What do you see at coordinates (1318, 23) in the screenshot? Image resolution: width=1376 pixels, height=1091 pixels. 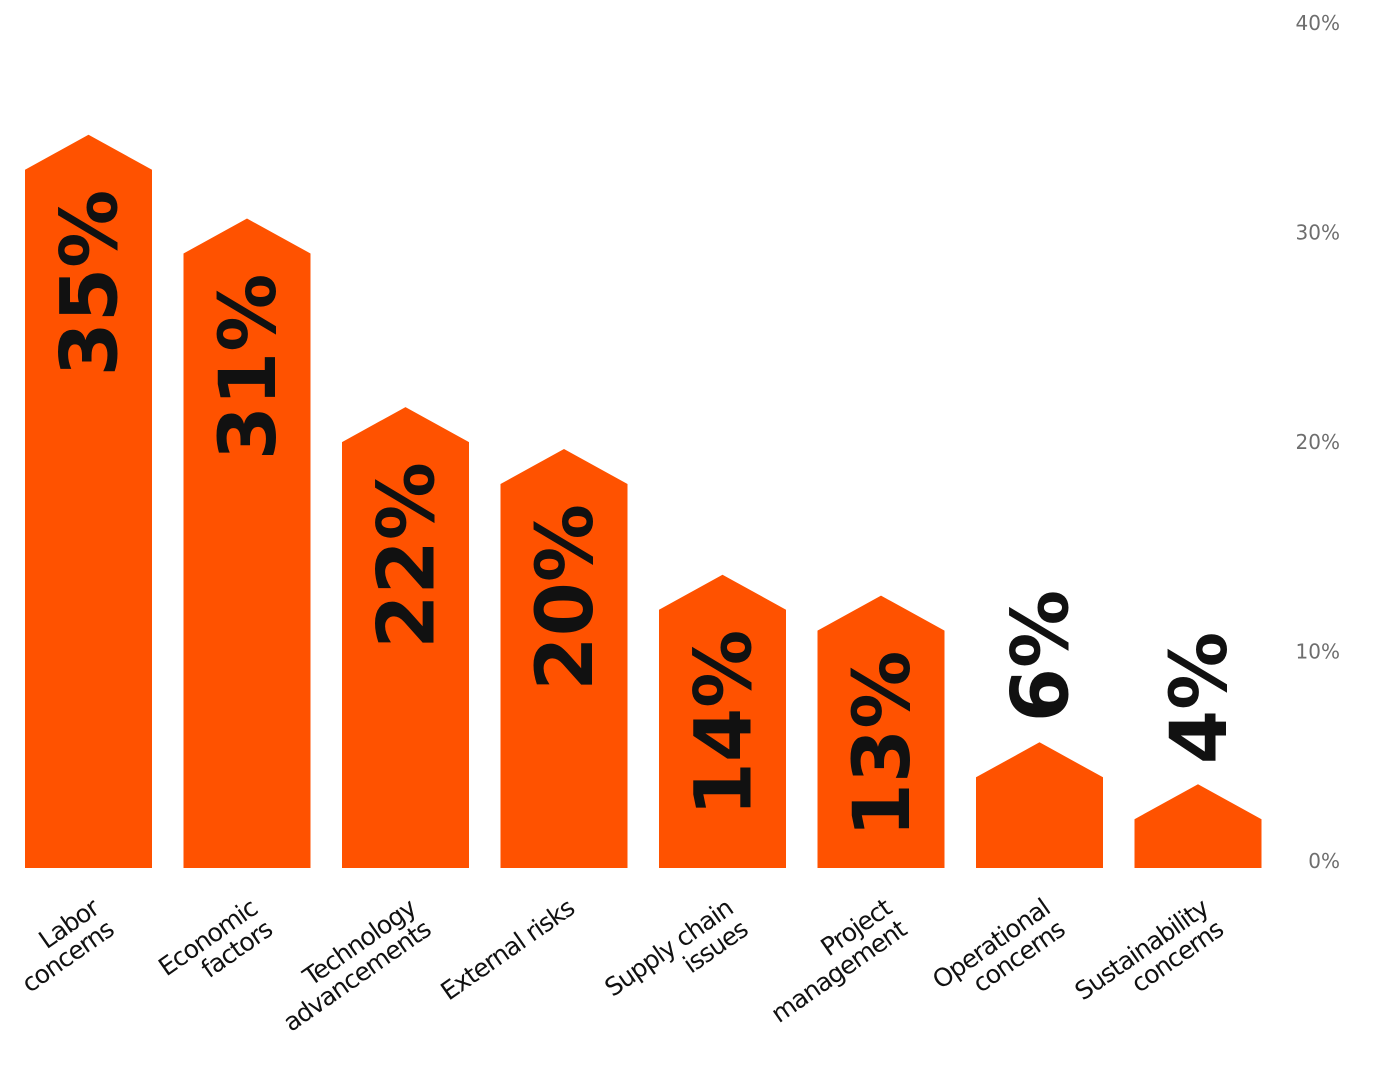 I see `y-tick-label: 40%` at bounding box center [1318, 23].